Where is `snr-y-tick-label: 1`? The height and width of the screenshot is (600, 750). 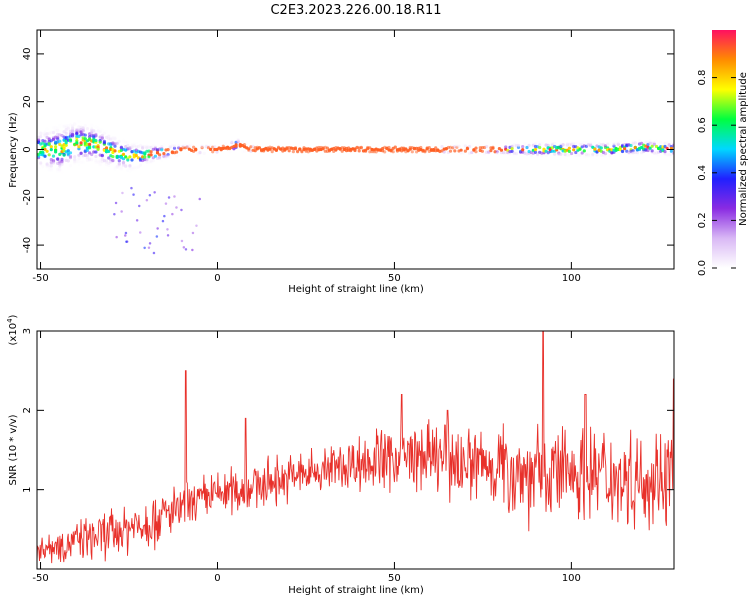 snr-y-tick-label: 1 is located at coordinates (27, 489).